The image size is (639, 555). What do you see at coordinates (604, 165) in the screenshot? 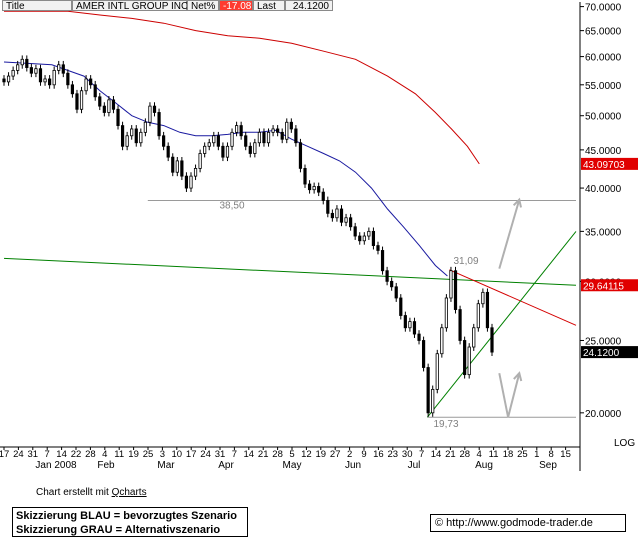
I see `price-tag-value: 43.09703` at bounding box center [604, 165].